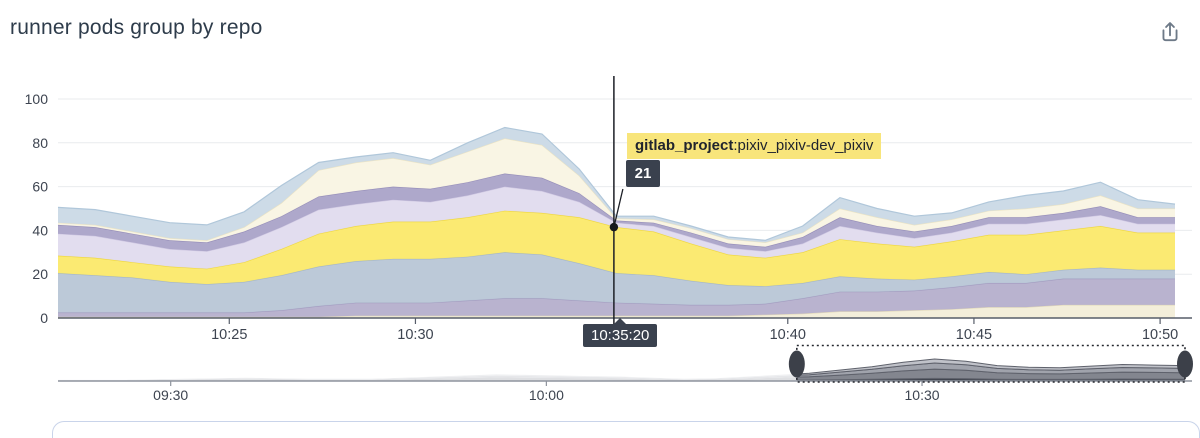 This screenshot has width=1200, height=438. I want to click on share-button, so click(1170, 32).